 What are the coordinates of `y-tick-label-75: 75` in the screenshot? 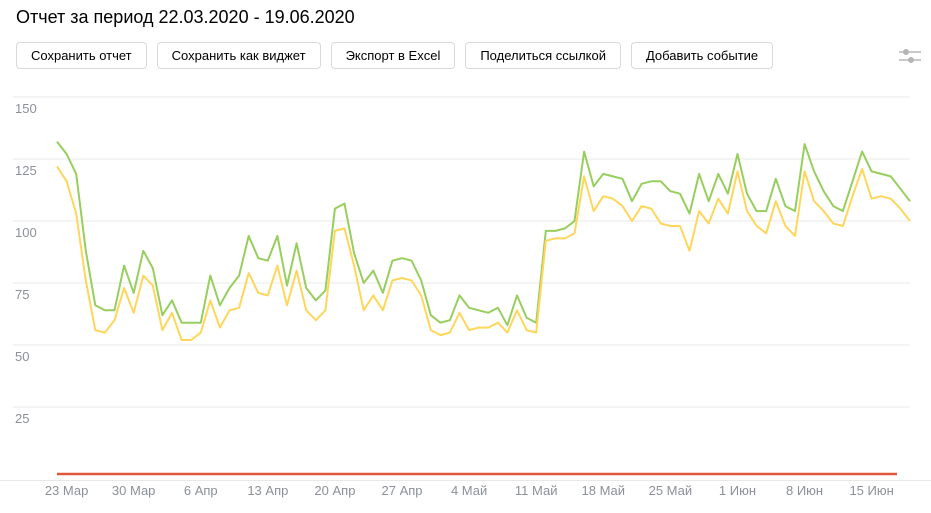 It's located at (22, 294).